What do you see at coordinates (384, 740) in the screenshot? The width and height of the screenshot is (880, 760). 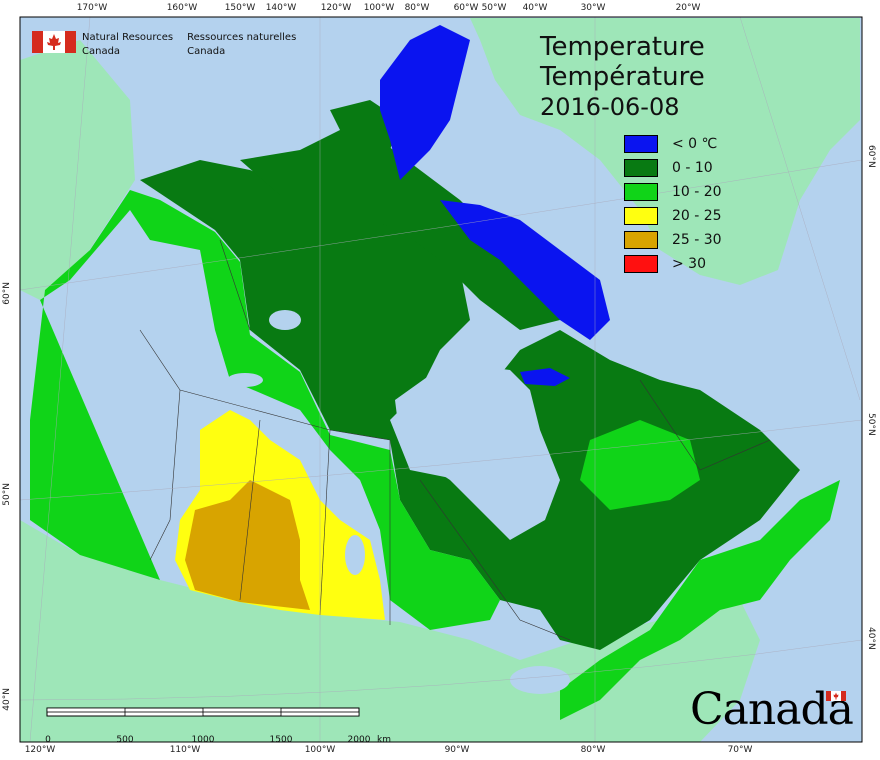 I see `scale-unit: km` at bounding box center [384, 740].